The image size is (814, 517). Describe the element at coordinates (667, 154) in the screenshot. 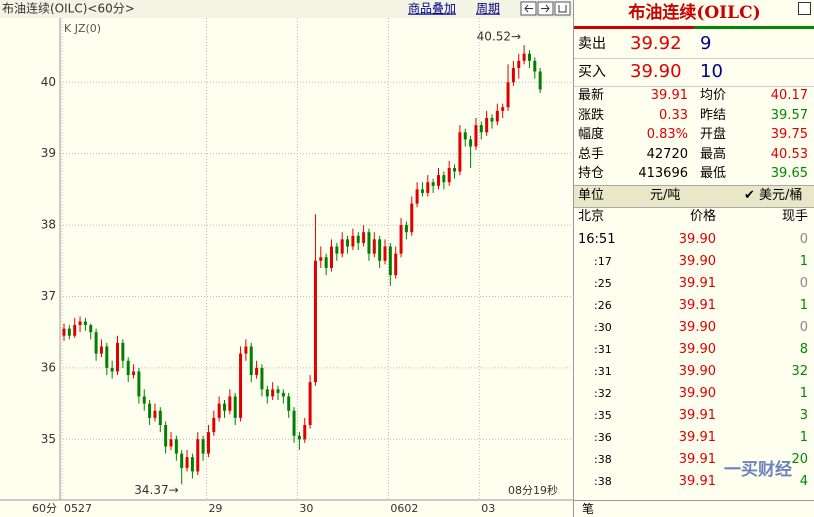

I see `stat-value: 42720` at that location.